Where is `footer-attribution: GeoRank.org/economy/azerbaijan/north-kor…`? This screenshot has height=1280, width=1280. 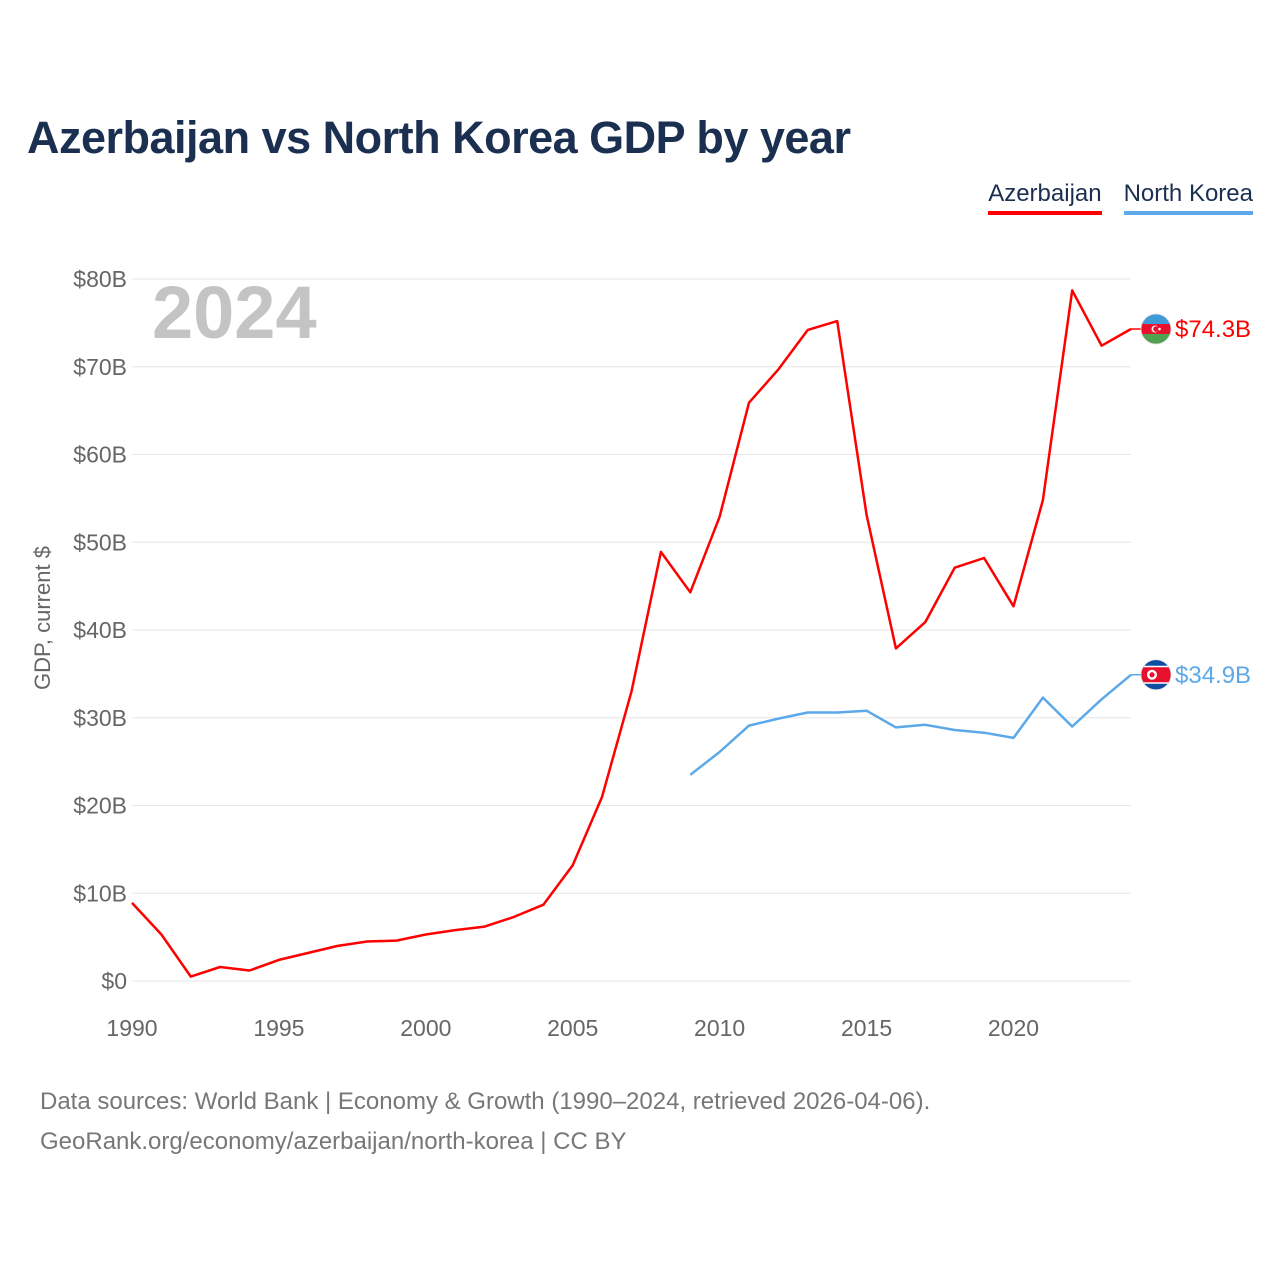
footer-attribution: GeoRank.org/economy/azerbaijan/north-kor… is located at coordinates (333, 1141).